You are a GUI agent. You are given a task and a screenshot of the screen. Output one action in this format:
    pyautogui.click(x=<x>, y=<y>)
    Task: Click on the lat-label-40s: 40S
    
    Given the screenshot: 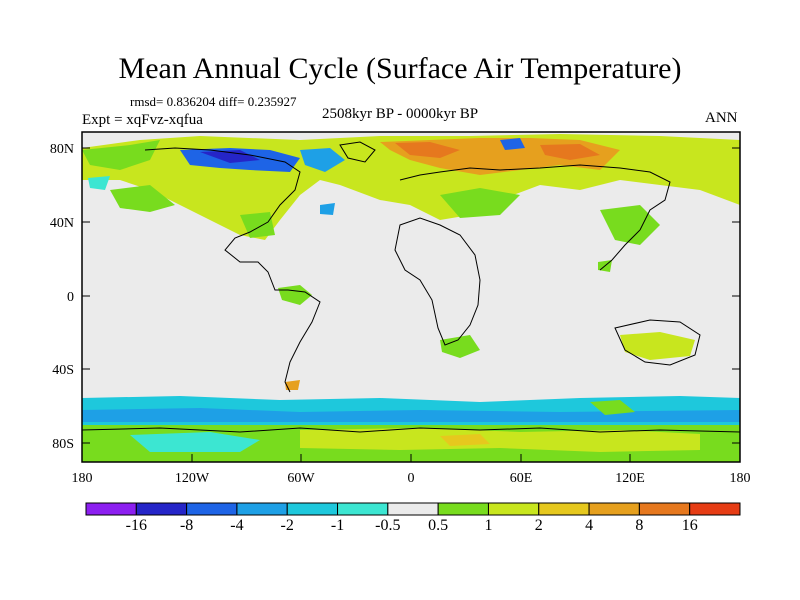 What is the action you would take?
    pyautogui.click(x=63, y=370)
    